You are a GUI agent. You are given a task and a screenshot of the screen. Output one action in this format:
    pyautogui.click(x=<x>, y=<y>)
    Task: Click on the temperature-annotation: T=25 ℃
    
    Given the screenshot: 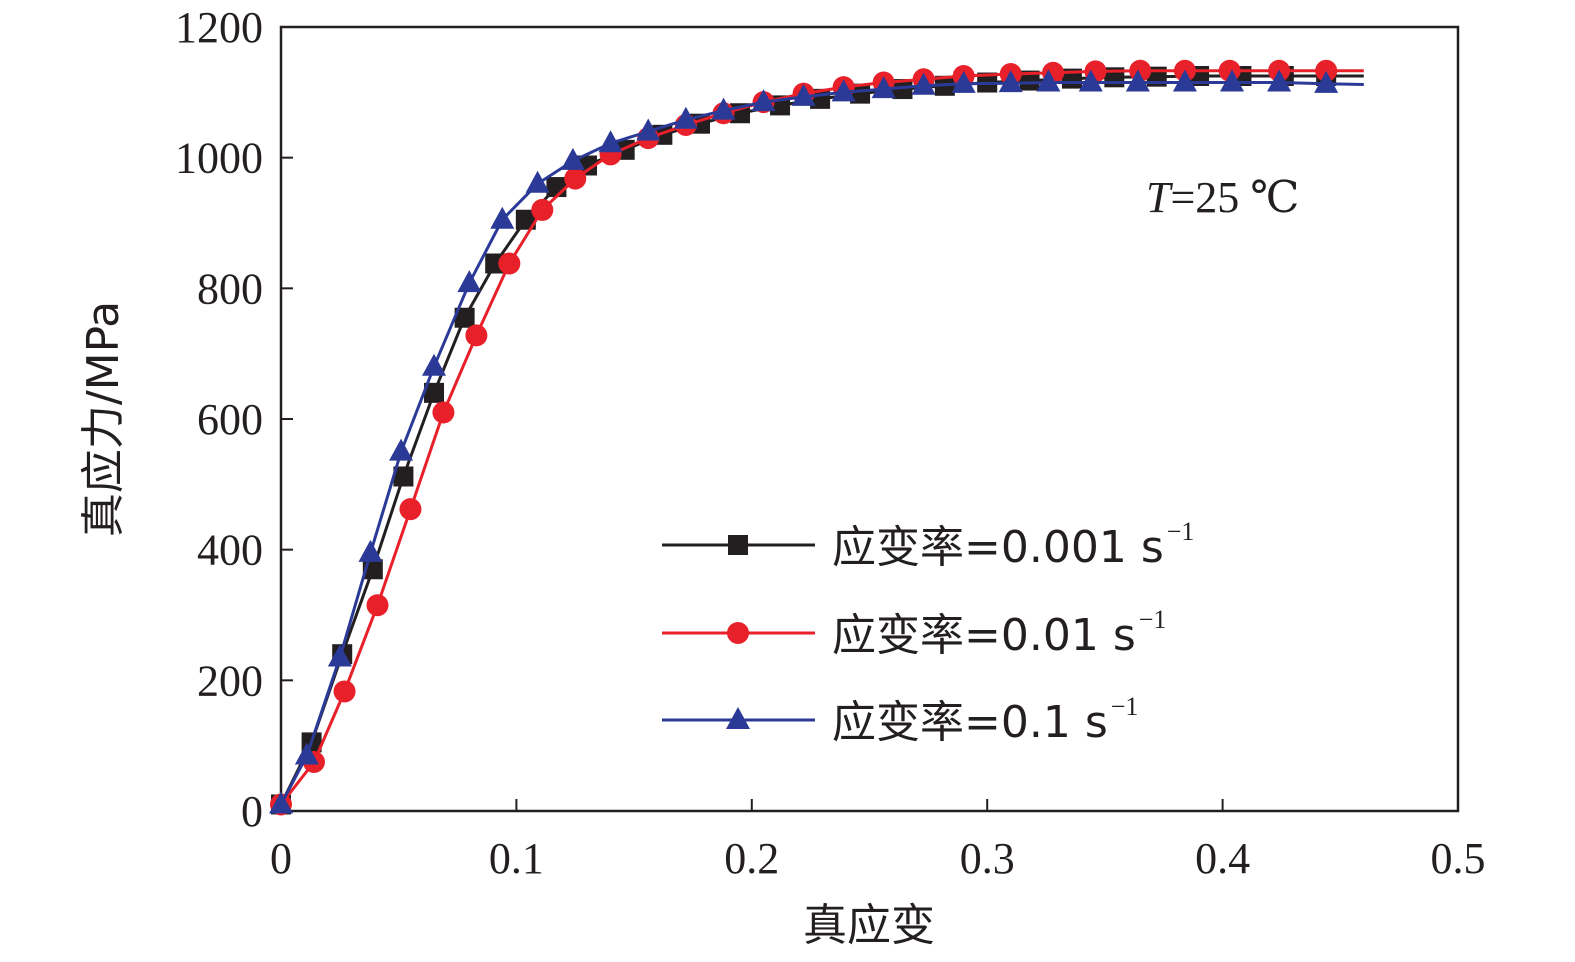 What is the action you would take?
    pyautogui.click(x=1223, y=197)
    